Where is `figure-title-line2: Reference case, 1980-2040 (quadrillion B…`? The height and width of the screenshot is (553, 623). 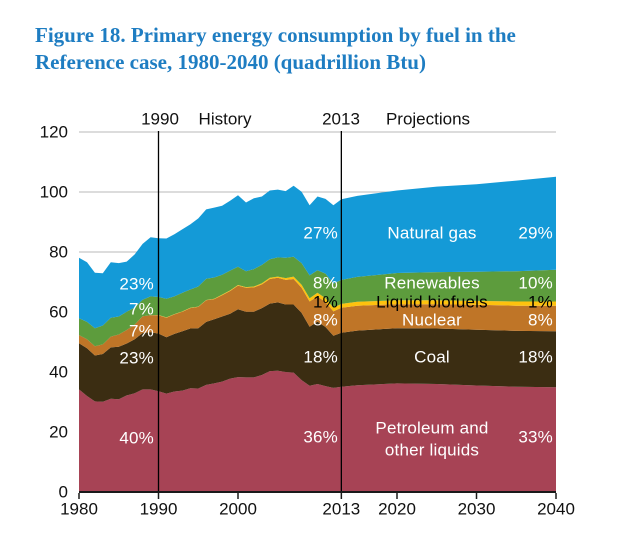
figure-title-line2: Reference case, 1980-2040 (quadrillion B… is located at coordinates (230, 62).